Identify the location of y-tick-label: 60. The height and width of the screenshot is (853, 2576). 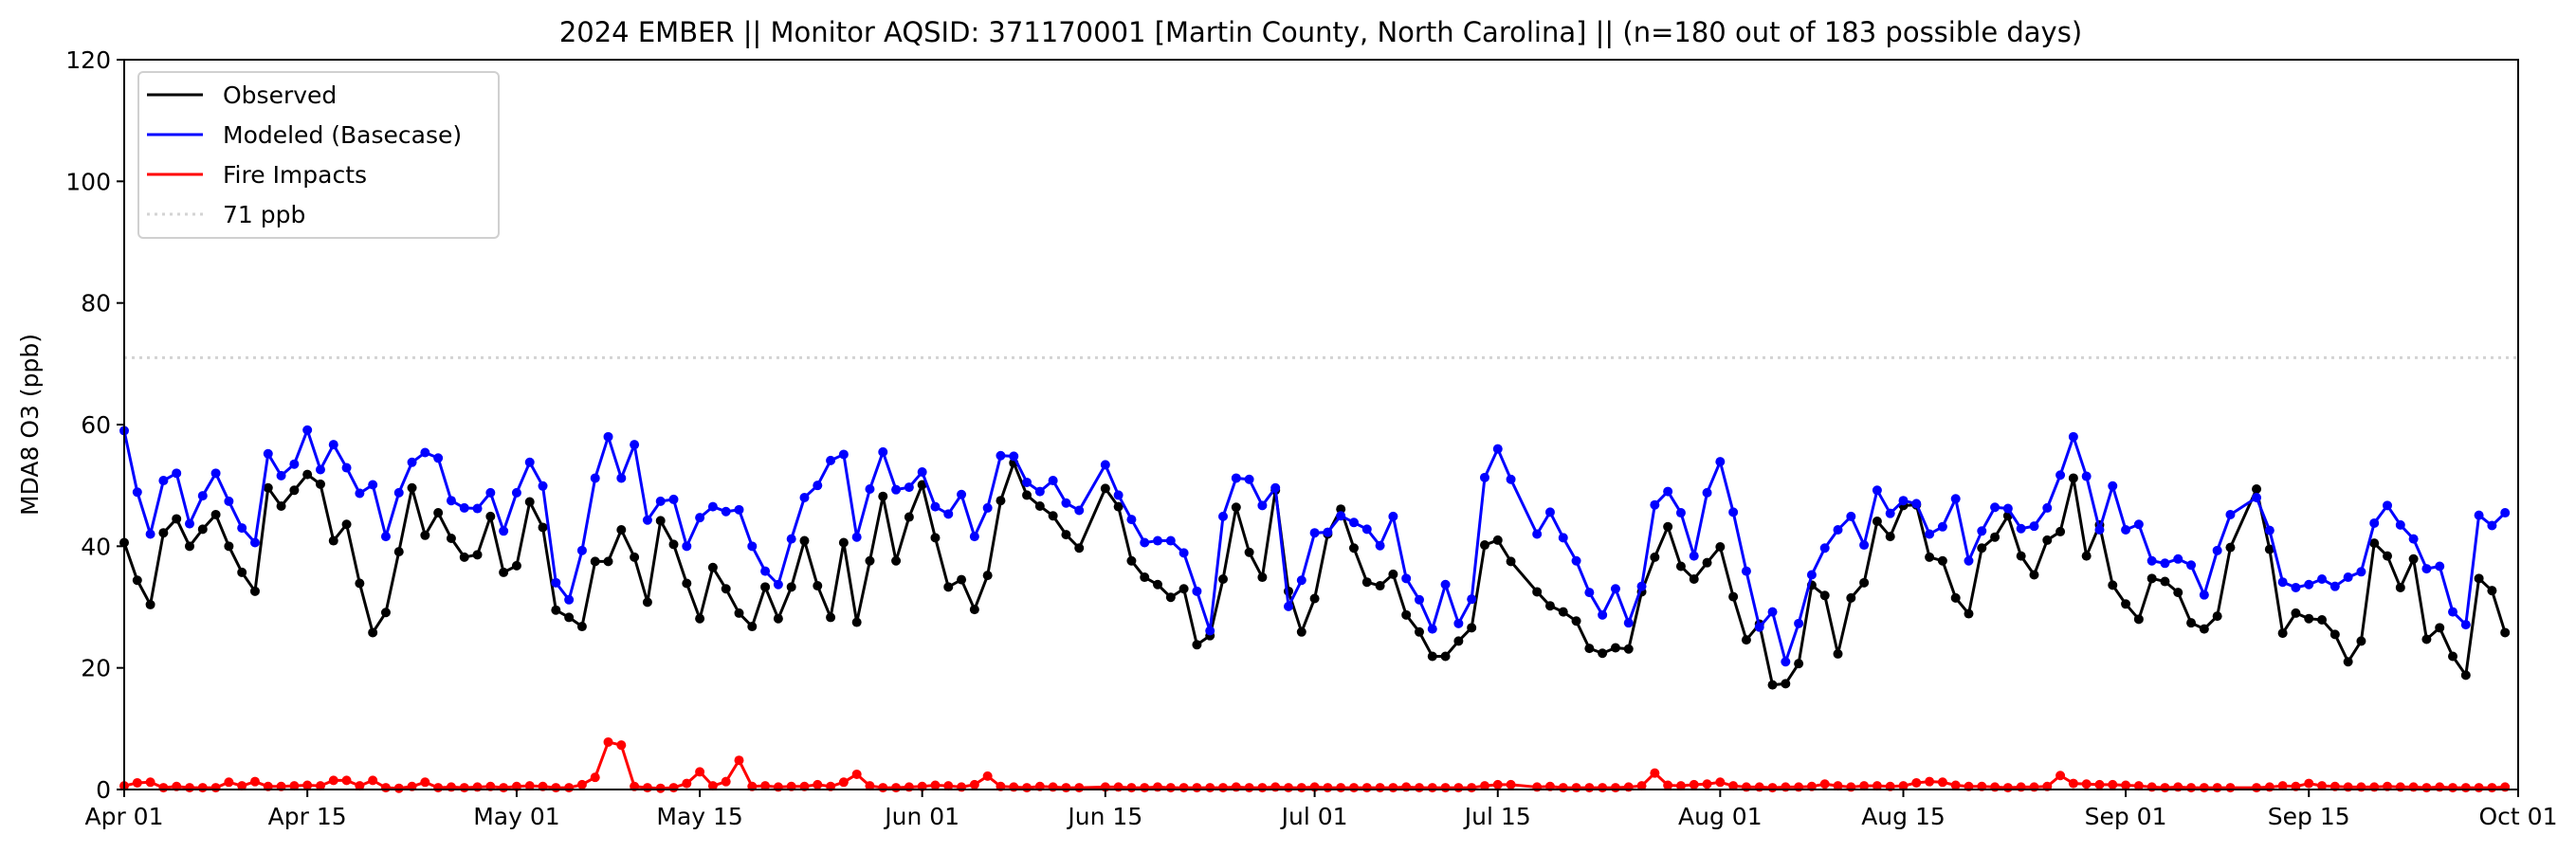
(96, 425).